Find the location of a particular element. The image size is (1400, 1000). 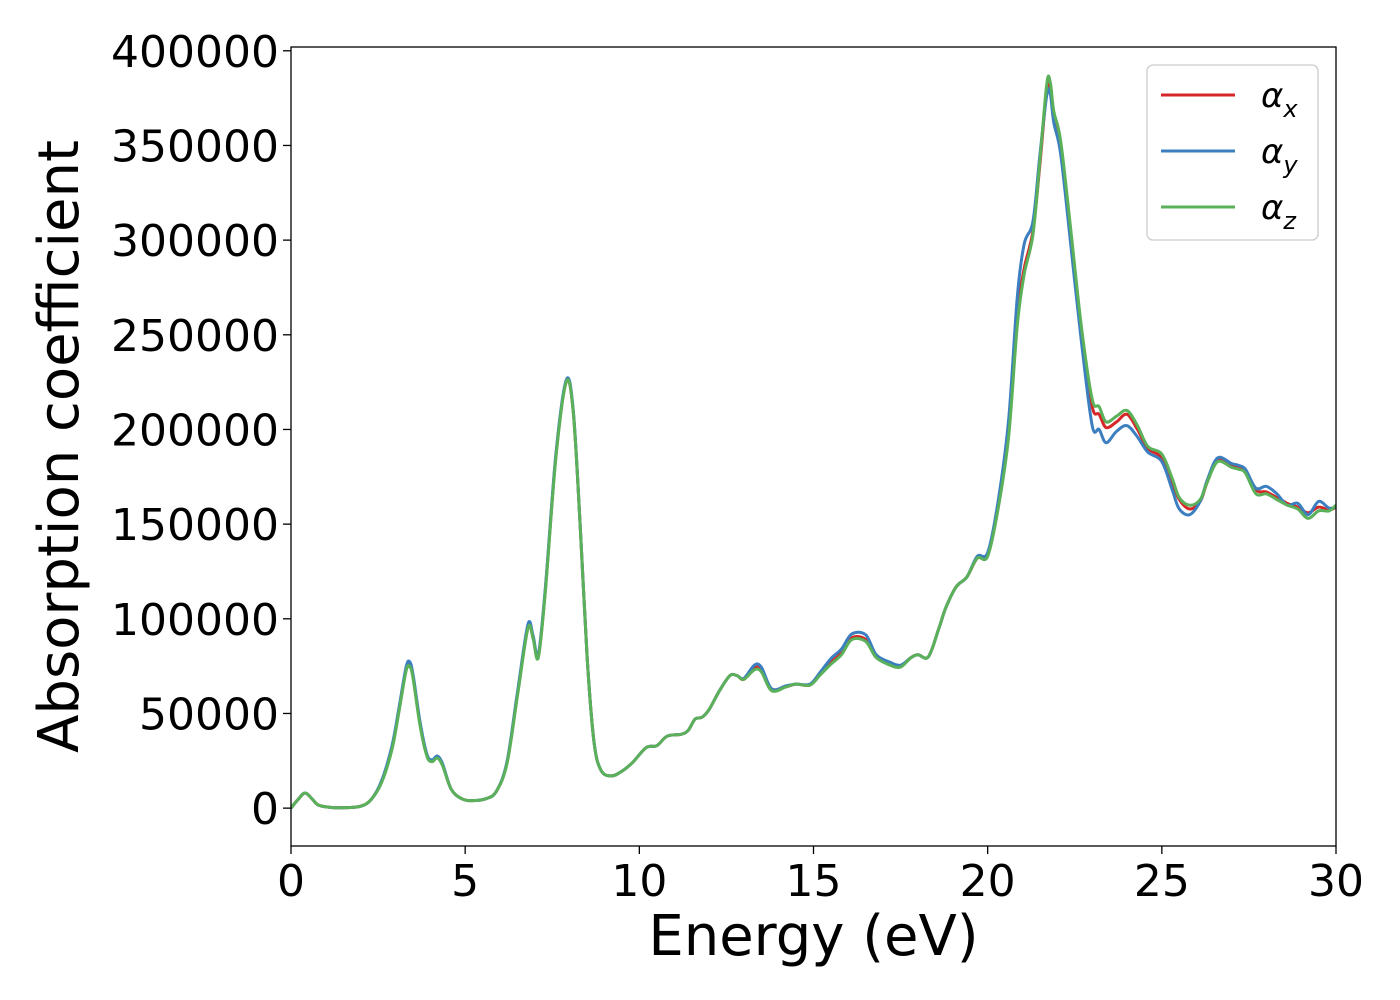

x-tick-label: 15 is located at coordinates (814, 881).